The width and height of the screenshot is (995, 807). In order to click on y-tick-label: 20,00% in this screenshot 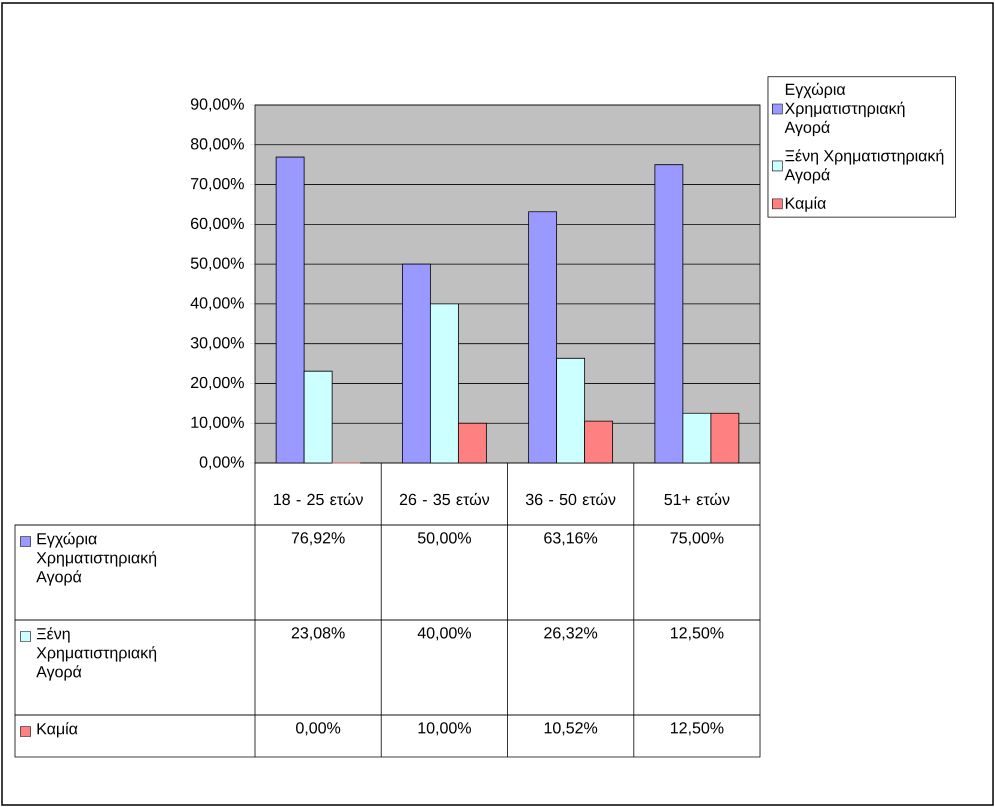, I will do `click(217, 383)`.